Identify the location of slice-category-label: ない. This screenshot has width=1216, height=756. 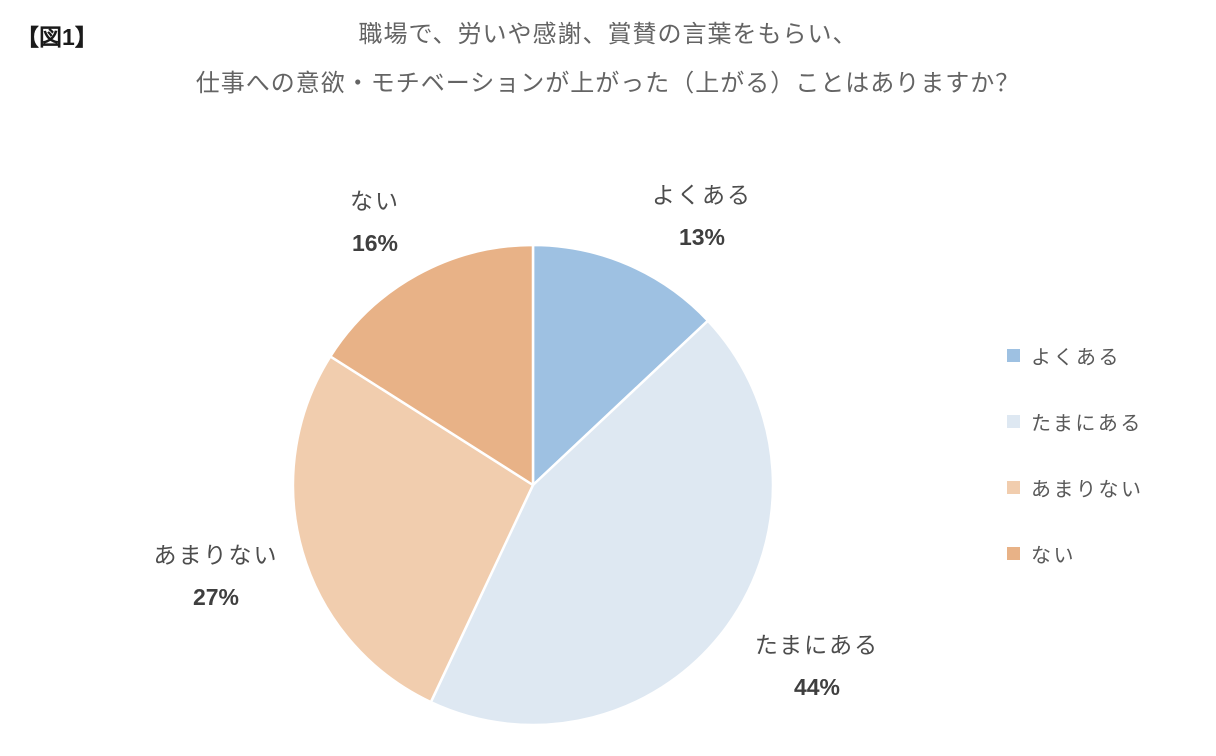
(375, 201).